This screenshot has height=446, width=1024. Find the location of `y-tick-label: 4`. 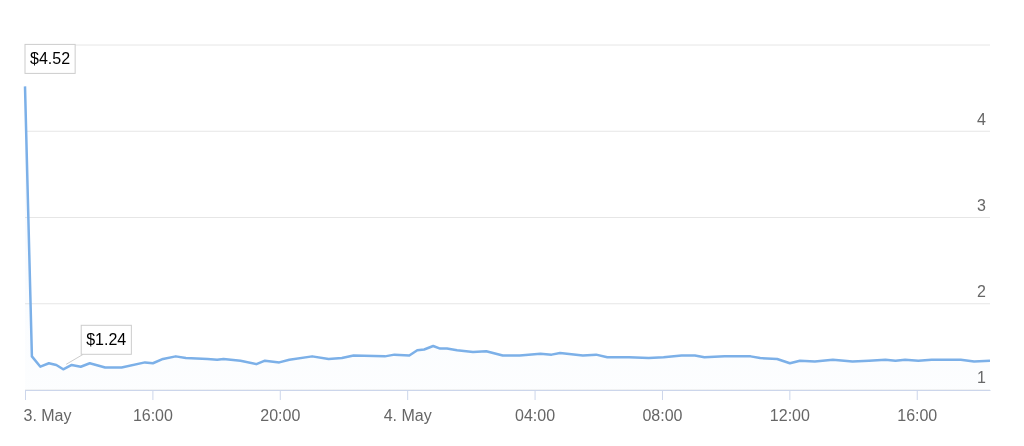

y-tick-label: 4 is located at coordinates (982, 119).